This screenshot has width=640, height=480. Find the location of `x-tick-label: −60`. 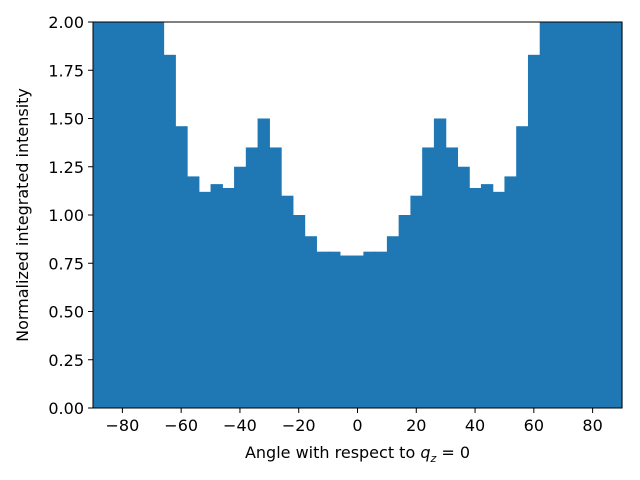

x-tick-label: −60 is located at coordinates (181, 425).